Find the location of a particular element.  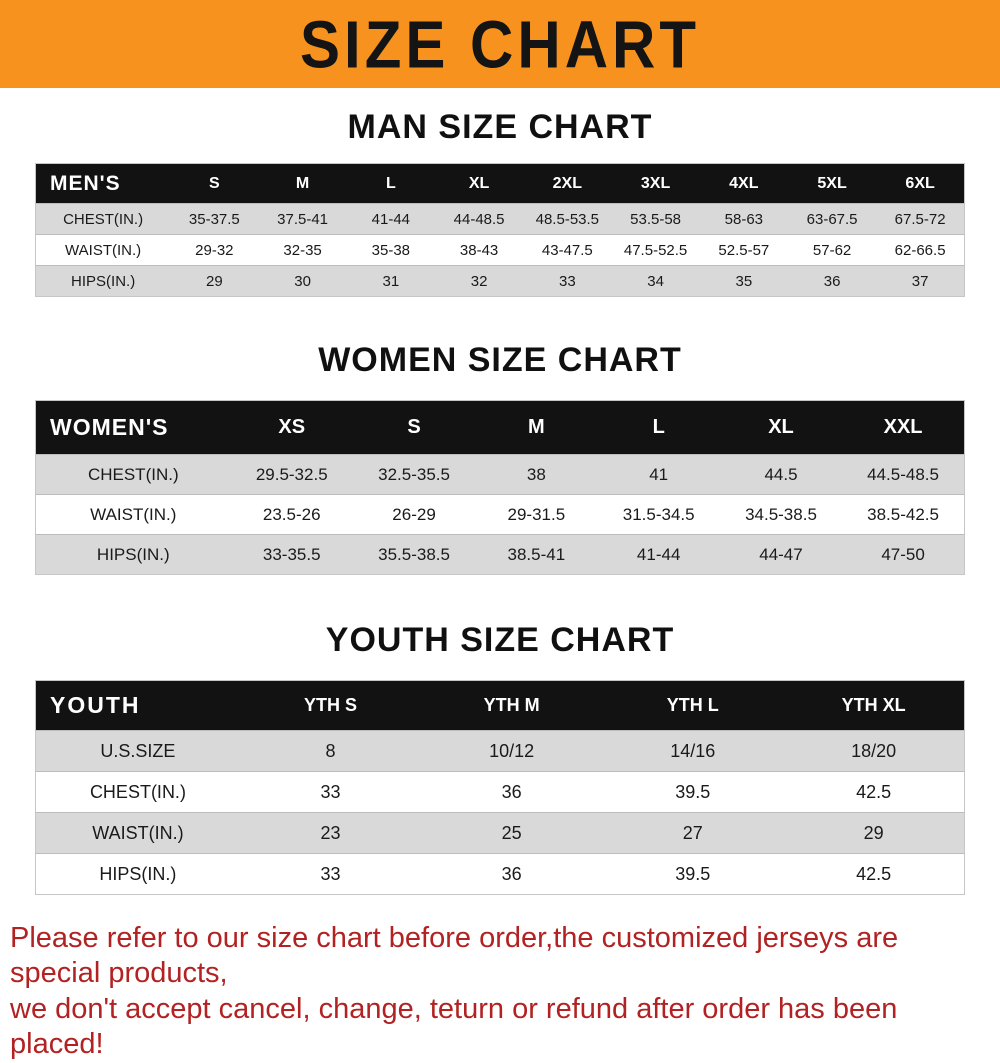

size-value: 23 is located at coordinates (330, 833).